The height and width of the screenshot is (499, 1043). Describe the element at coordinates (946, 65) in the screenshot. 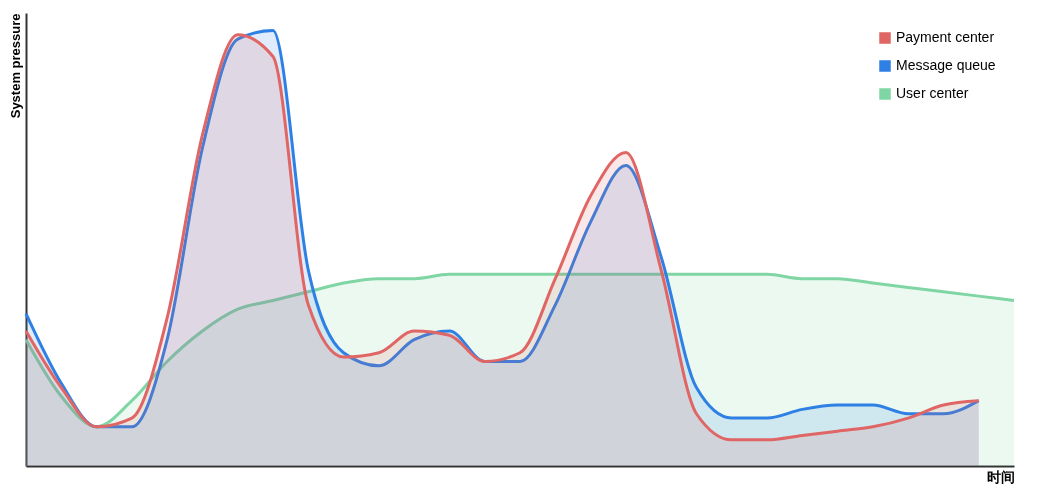

I see `legend-label: Message queue` at that location.